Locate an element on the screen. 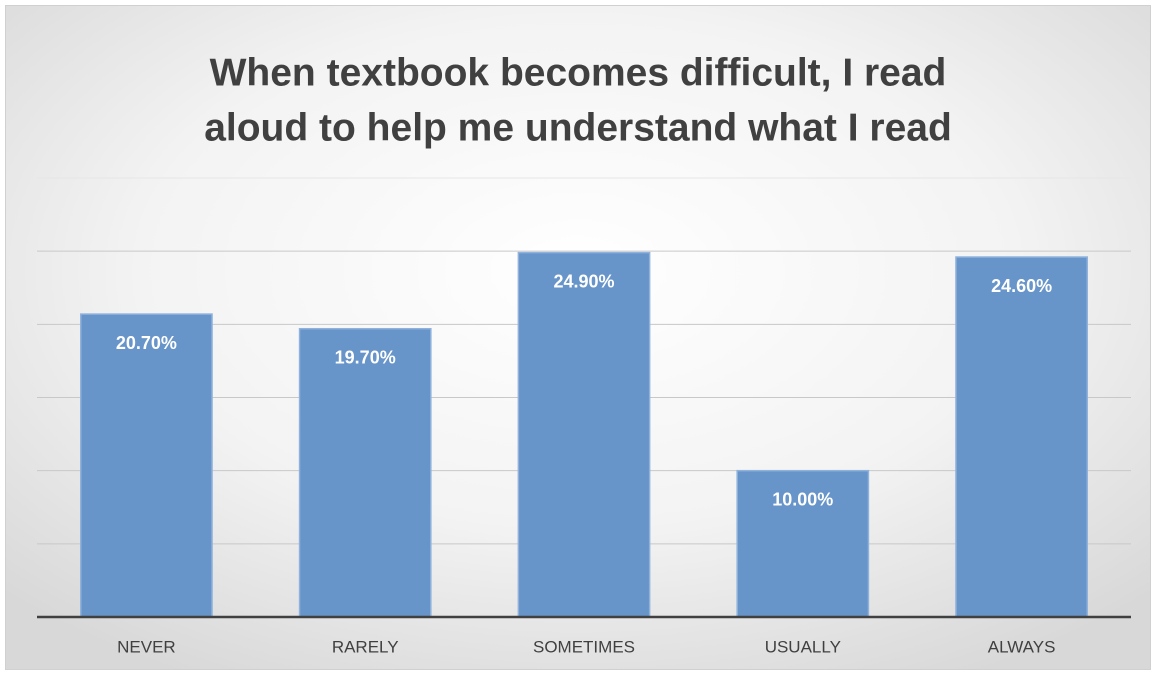 Image resolution: width=1155 pixels, height=680 pixels. data-label: 24.90% is located at coordinates (583, 281).